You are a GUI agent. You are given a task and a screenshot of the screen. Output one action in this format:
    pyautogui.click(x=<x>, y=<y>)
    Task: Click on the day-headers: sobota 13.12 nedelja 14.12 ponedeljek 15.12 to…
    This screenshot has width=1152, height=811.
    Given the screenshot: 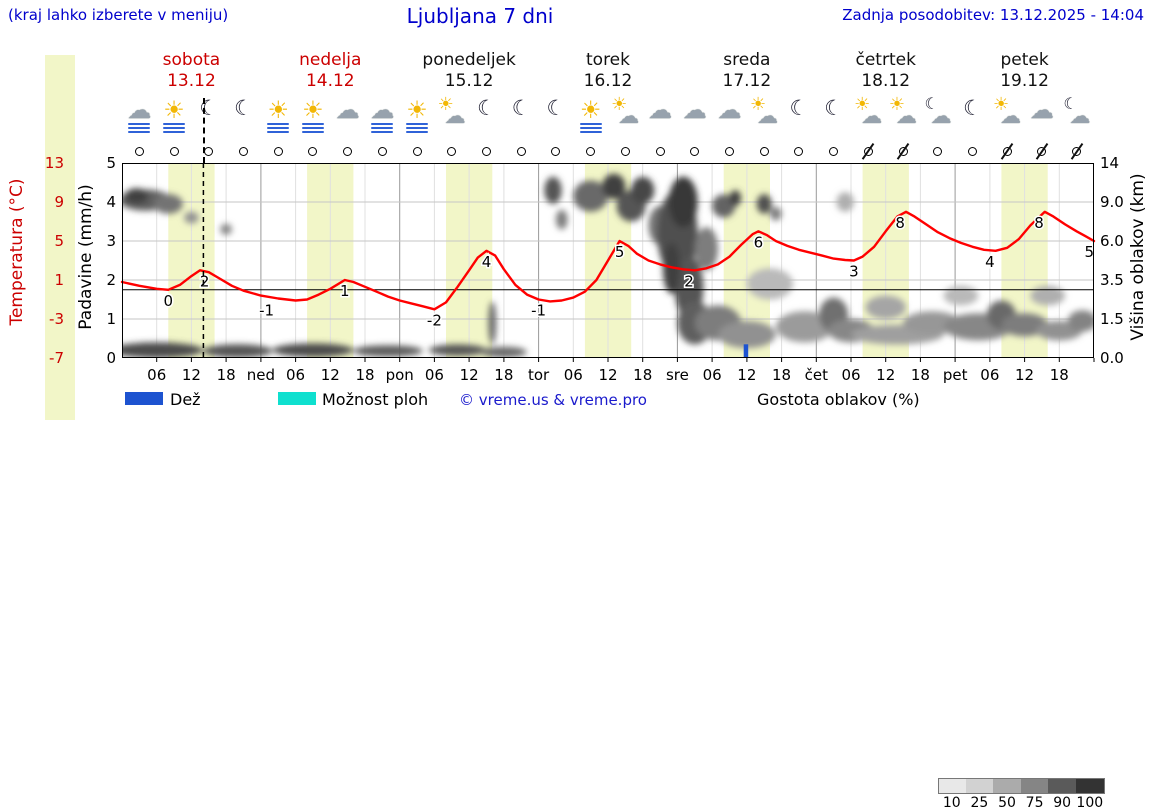 What is the action you would take?
    pyautogui.click(x=576, y=71)
    